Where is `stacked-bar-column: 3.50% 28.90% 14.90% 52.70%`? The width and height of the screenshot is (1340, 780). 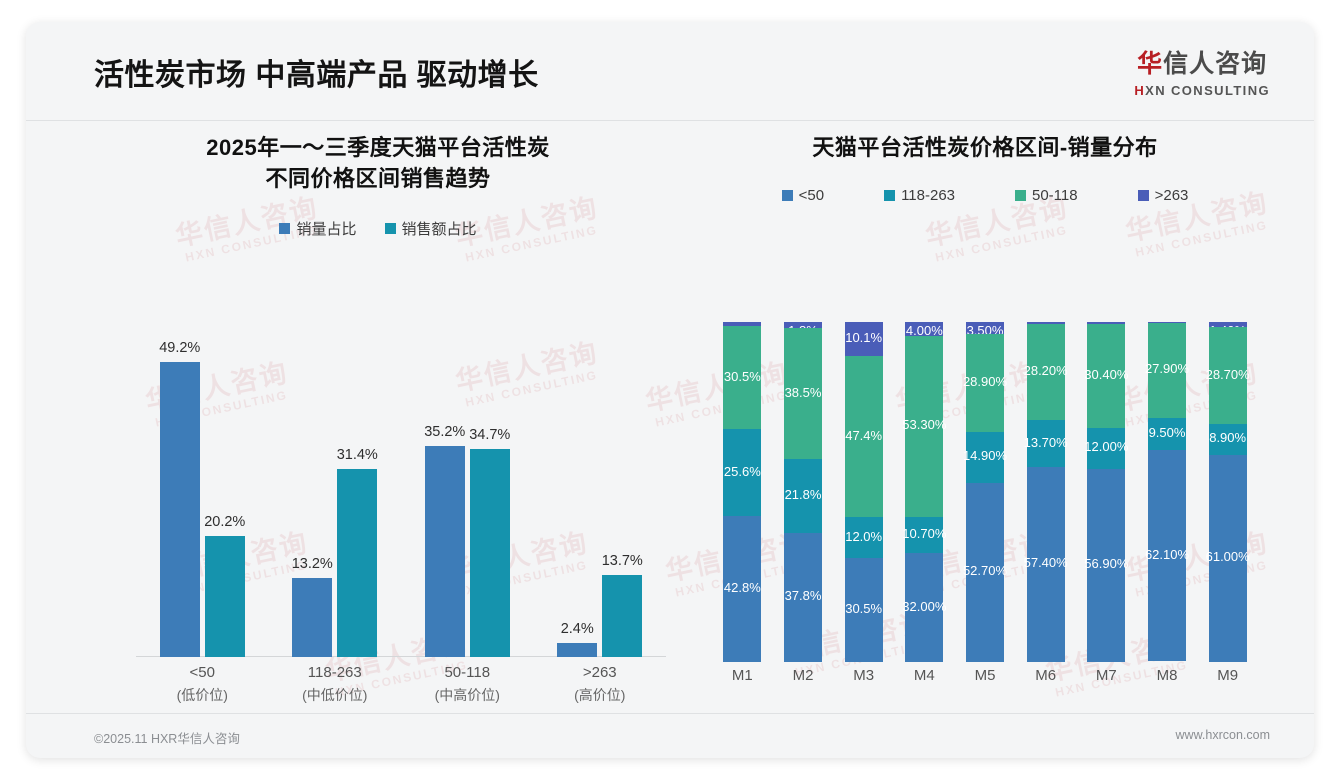
stacked-bar-column: 3.50% 28.90% 14.90% 52.70% is located at coordinates (985, 492).